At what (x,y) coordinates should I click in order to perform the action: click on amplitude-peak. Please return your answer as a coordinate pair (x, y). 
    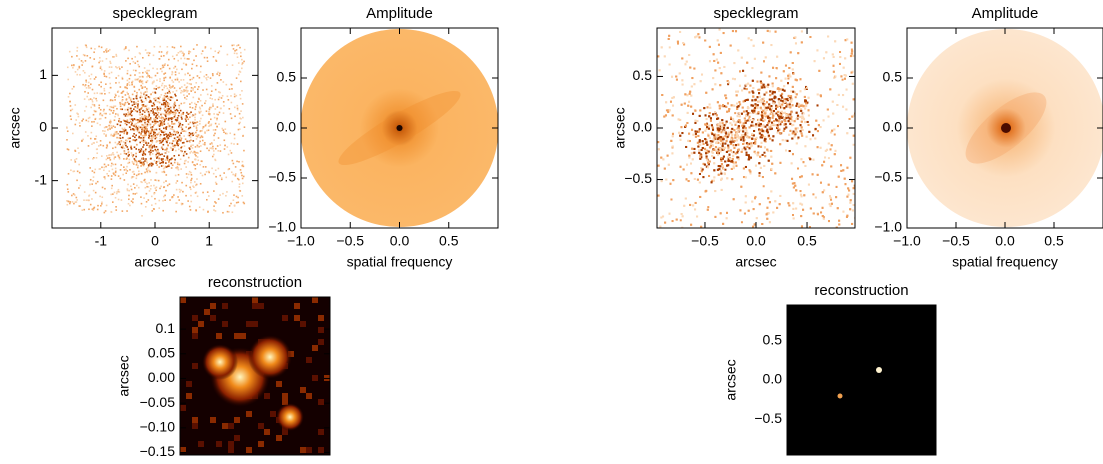
    Looking at the image, I should click on (400, 128).